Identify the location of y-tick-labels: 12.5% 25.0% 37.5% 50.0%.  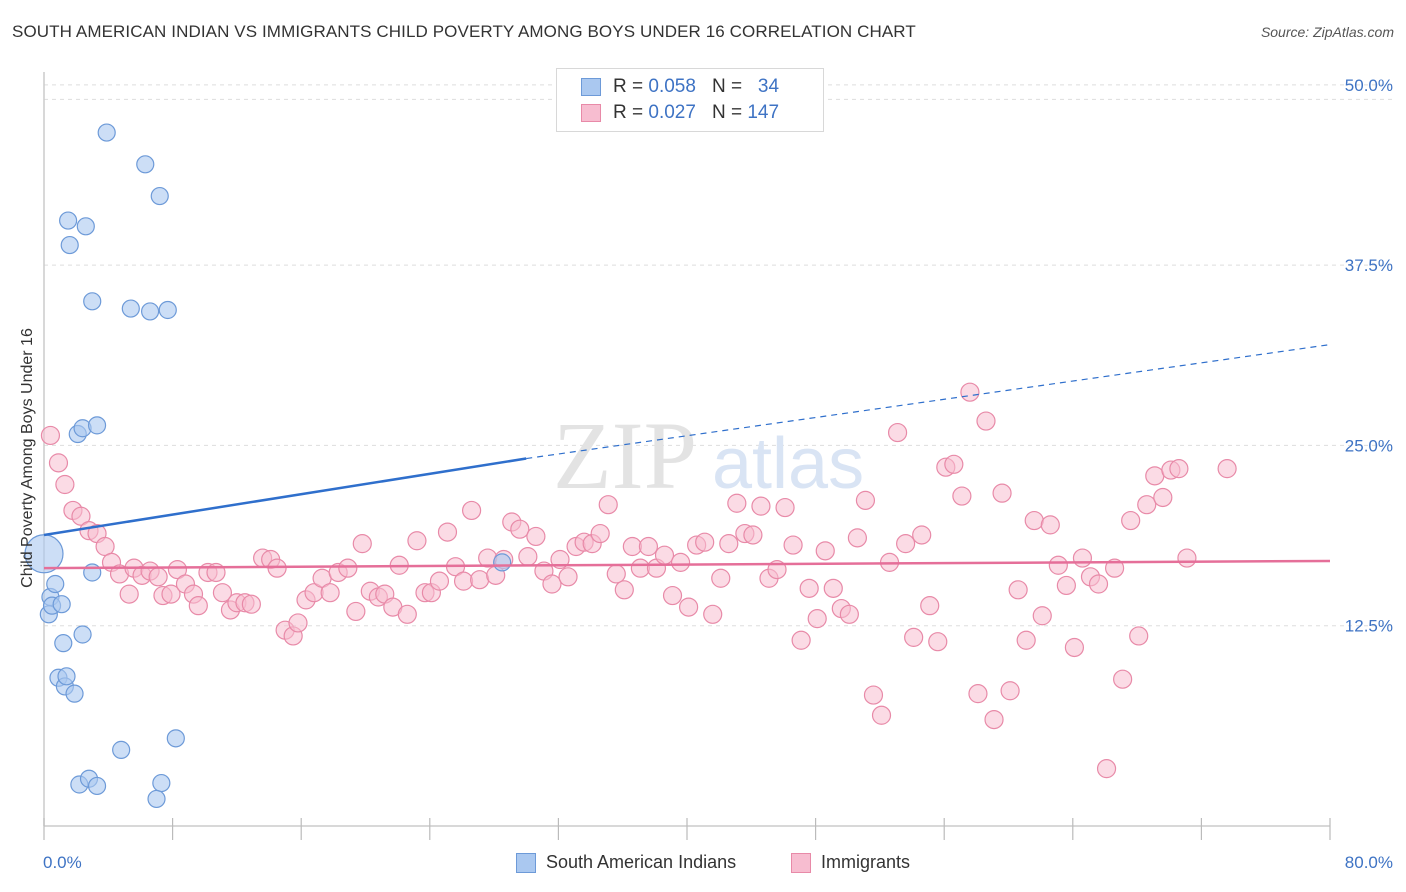
(1369, 356).